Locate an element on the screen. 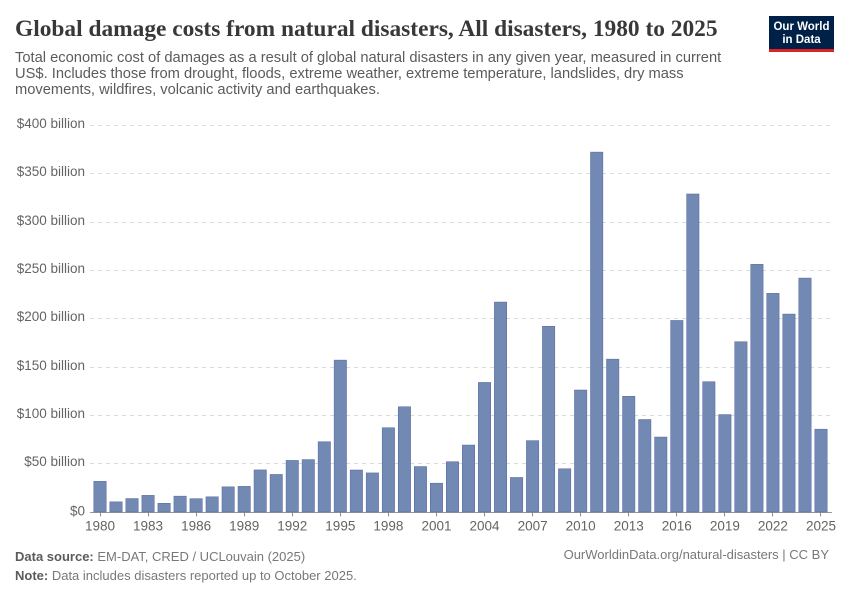  svg-text: $100 billion is located at coordinates (51, 413).